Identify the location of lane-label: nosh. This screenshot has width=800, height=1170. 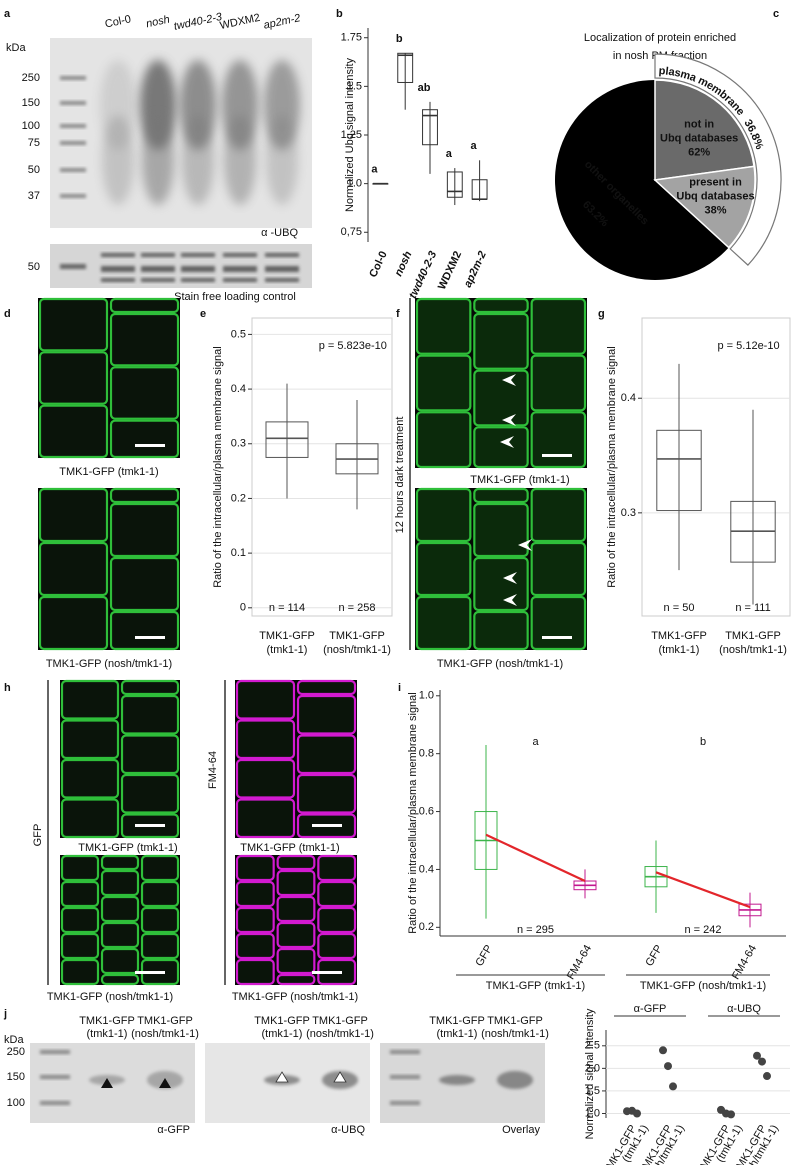
(158, 22).